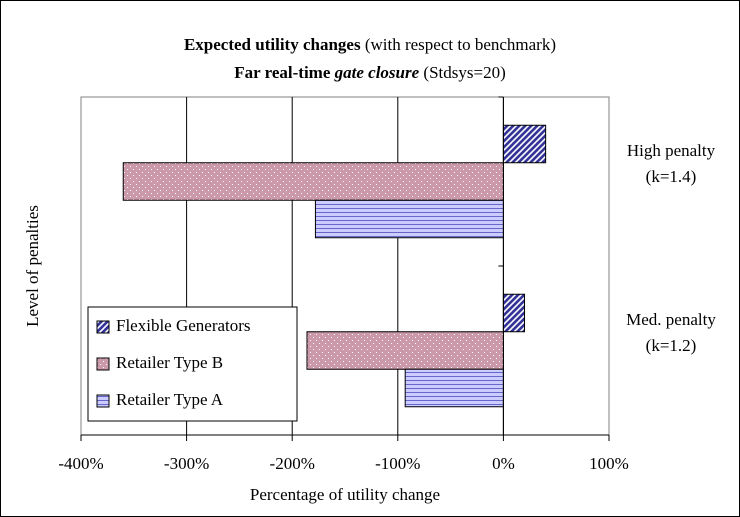  What do you see at coordinates (460, 44) in the screenshot?
I see `title-normal: (with respect to benchmark)` at bounding box center [460, 44].